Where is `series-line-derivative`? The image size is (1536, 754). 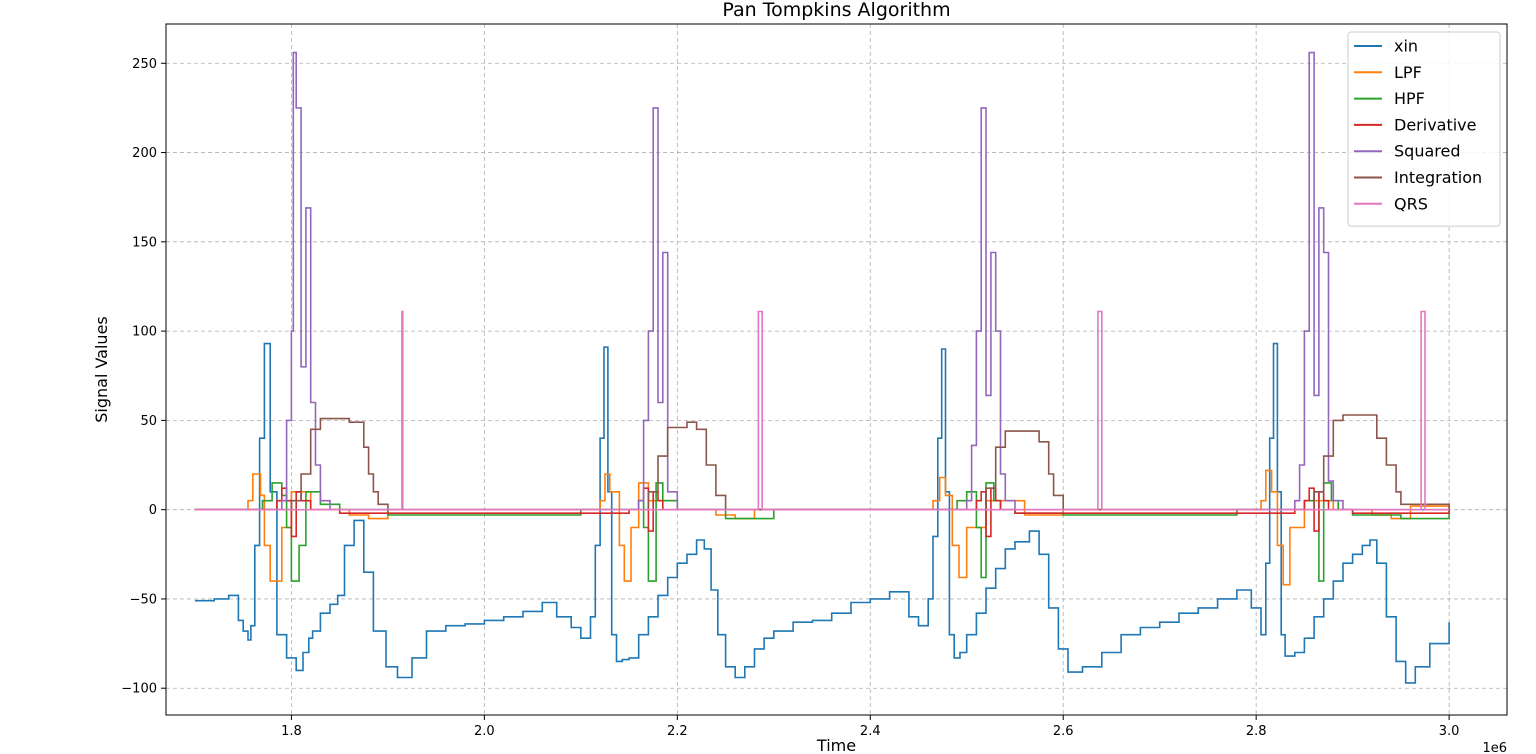 series-line-derivative is located at coordinates (822, 512).